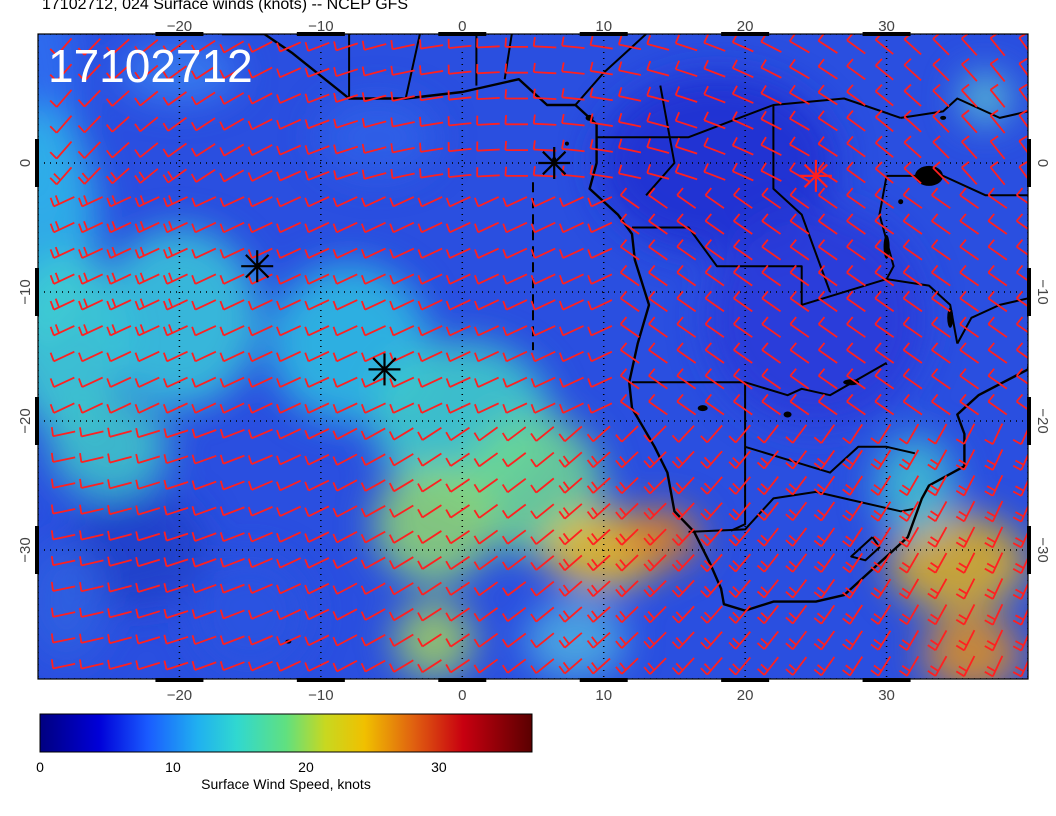 The image size is (1056, 816). What do you see at coordinates (25, 420) in the screenshot?
I see `lat-tick-left: −20` at bounding box center [25, 420].